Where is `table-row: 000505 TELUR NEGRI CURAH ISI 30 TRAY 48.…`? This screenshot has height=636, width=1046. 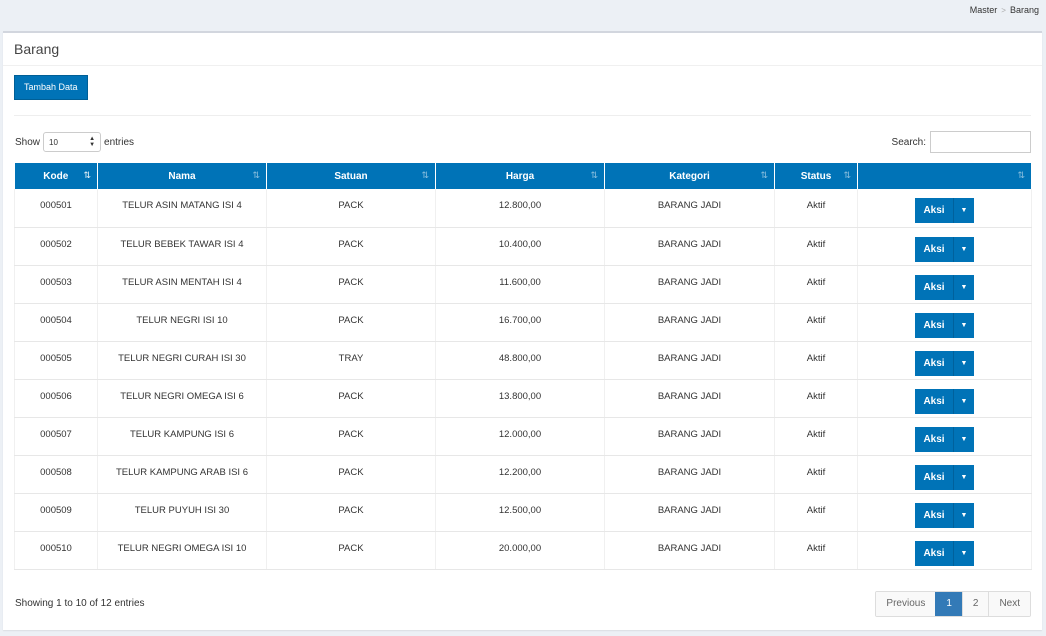
table-row: 000505 TELUR NEGRI CURAH ISI 30 TRAY 48.… is located at coordinates (523, 360).